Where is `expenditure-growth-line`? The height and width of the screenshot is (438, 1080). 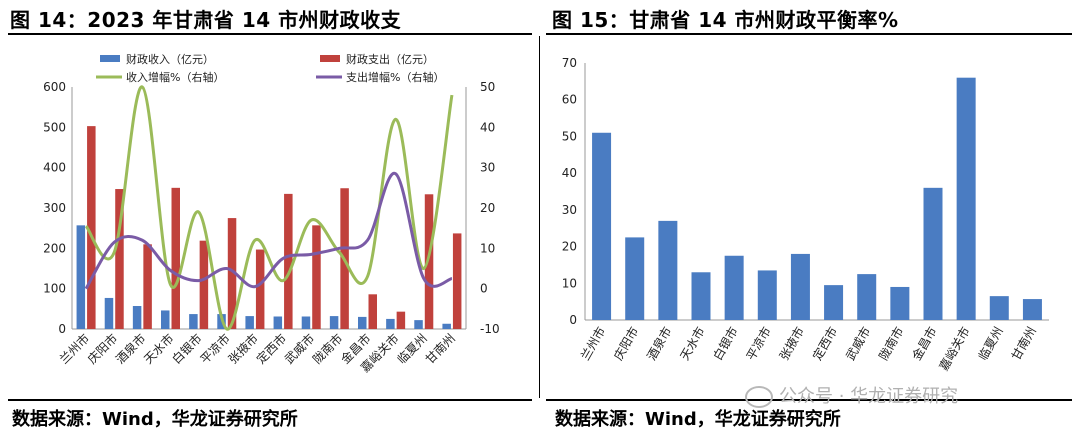
expenditure-growth-line is located at coordinates (268, 231).